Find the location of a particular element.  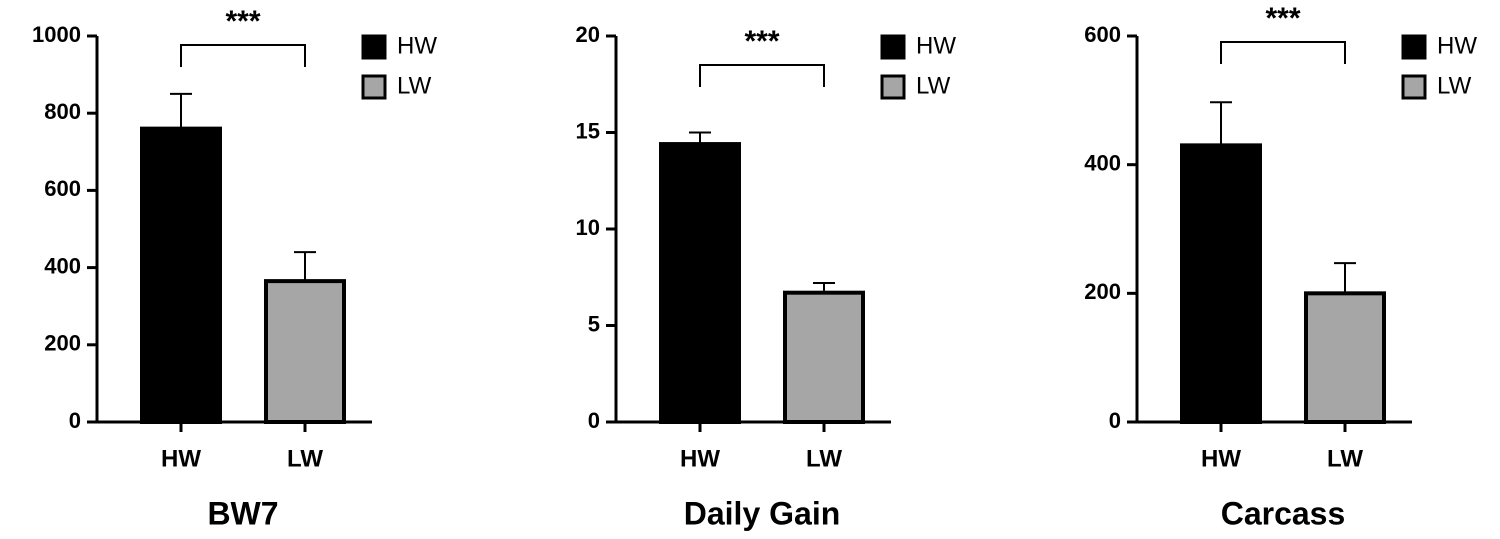

y-tick-label: 5 is located at coordinates (594, 323).